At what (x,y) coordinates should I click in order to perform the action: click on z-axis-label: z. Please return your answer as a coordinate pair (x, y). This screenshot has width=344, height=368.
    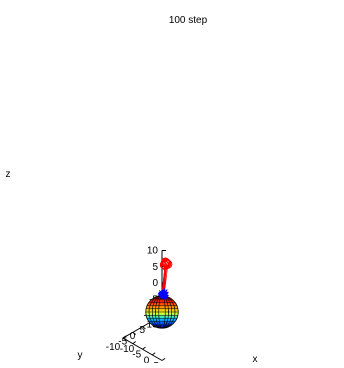
    Looking at the image, I should click on (8, 174).